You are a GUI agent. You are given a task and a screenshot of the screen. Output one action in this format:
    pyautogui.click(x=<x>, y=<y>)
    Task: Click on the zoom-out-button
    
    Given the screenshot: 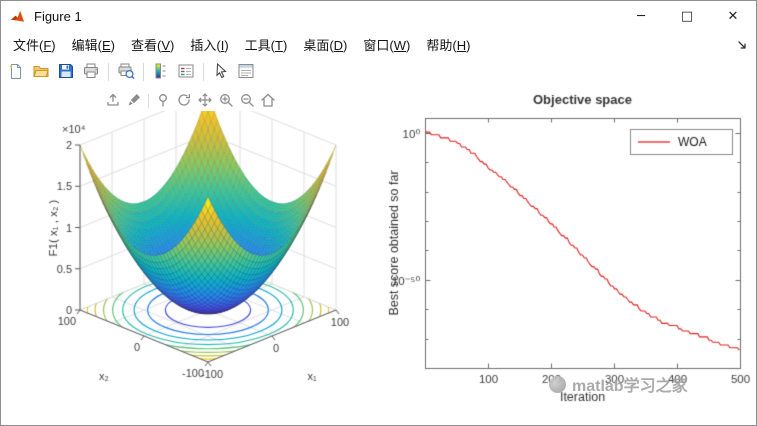 What is the action you would take?
    pyautogui.click(x=247, y=101)
    